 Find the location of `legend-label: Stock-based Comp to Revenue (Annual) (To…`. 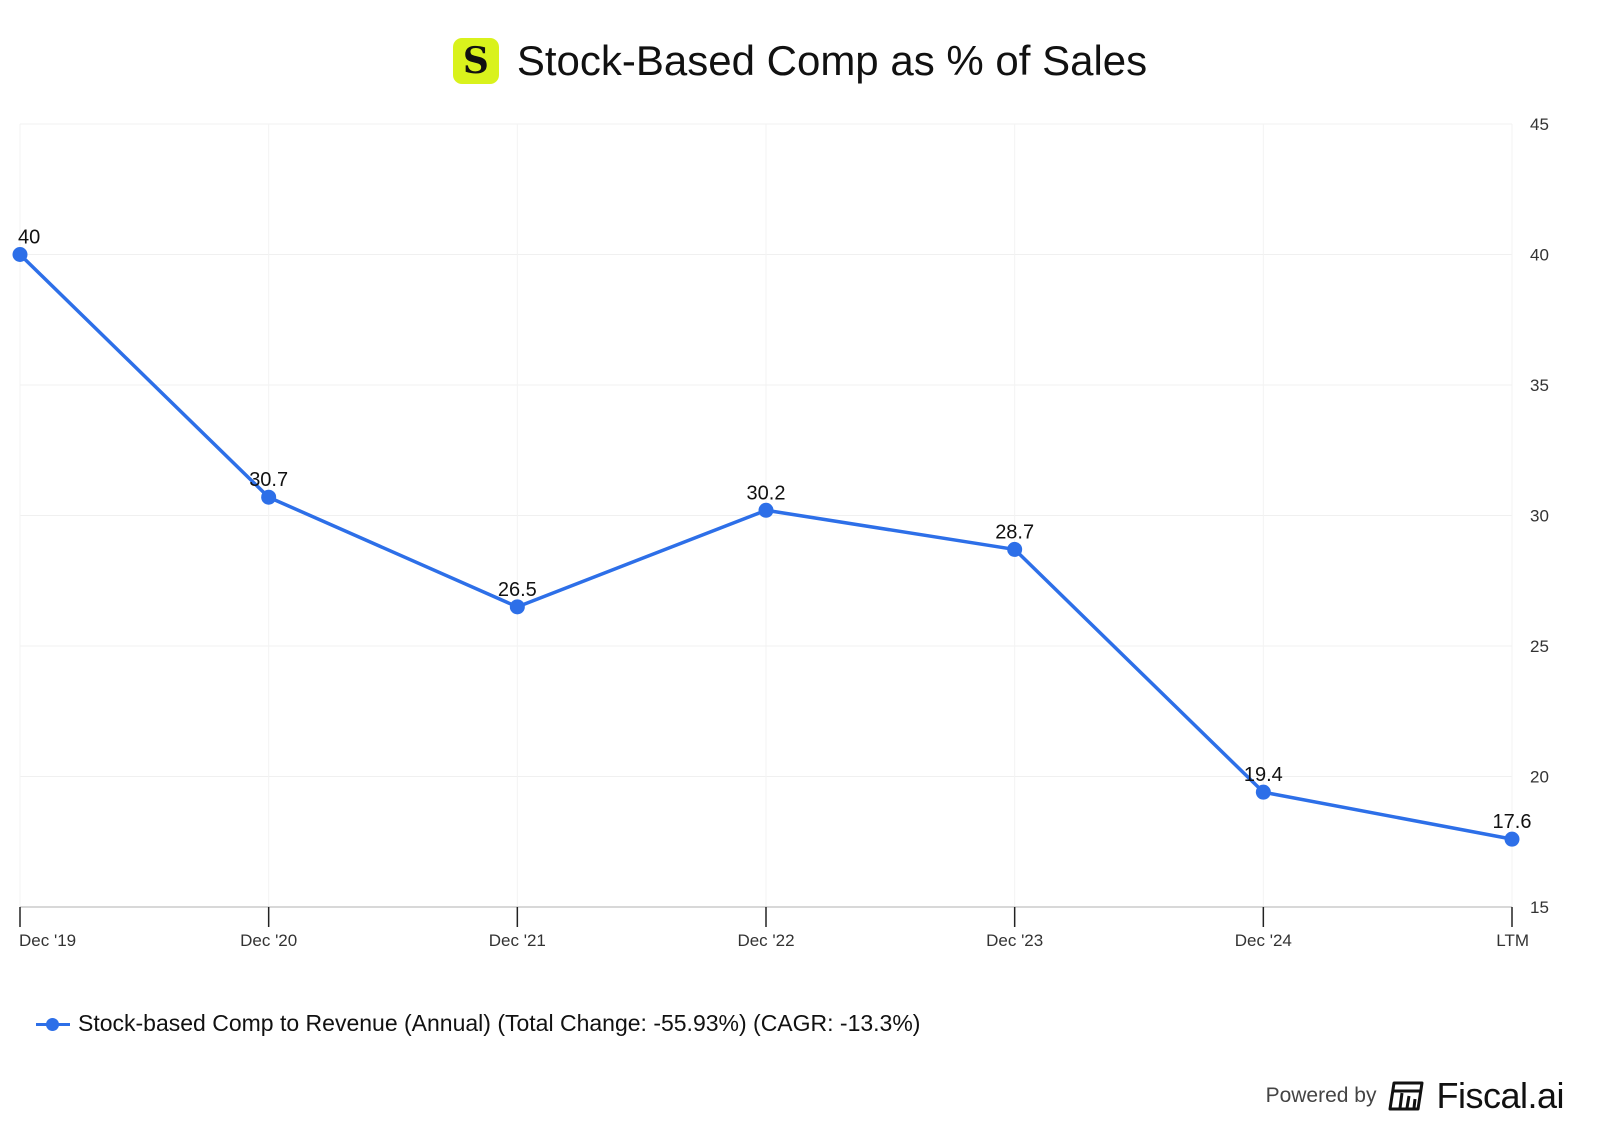

legend-label: Stock-based Comp to Revenue (Annual) (To… is located at coordinates (499, 1023).